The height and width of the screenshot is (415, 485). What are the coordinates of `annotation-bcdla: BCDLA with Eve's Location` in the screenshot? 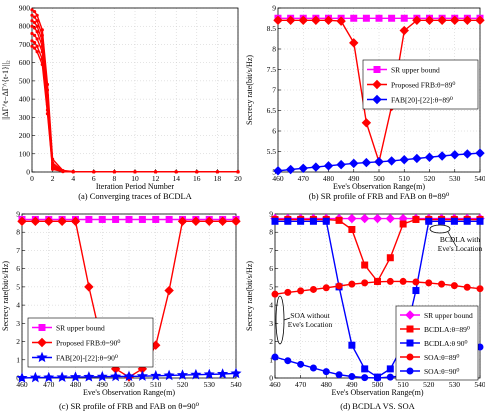 It's located at (460, 244).